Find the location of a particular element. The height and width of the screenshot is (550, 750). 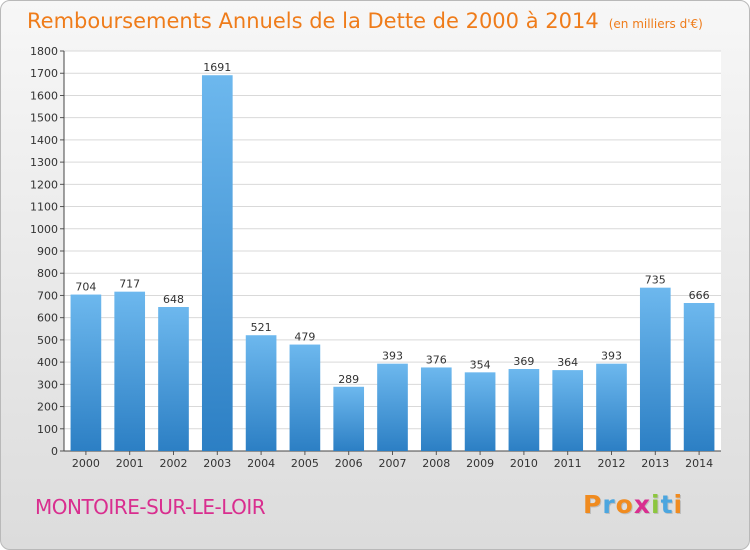

logo-letter: x is located at coordinates (642, 504).